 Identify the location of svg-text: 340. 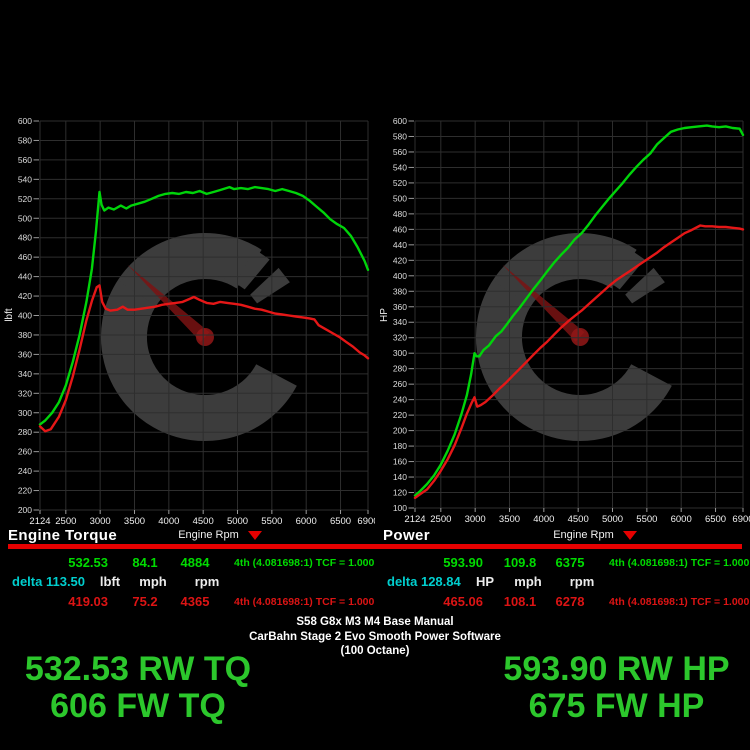
(400, 322).